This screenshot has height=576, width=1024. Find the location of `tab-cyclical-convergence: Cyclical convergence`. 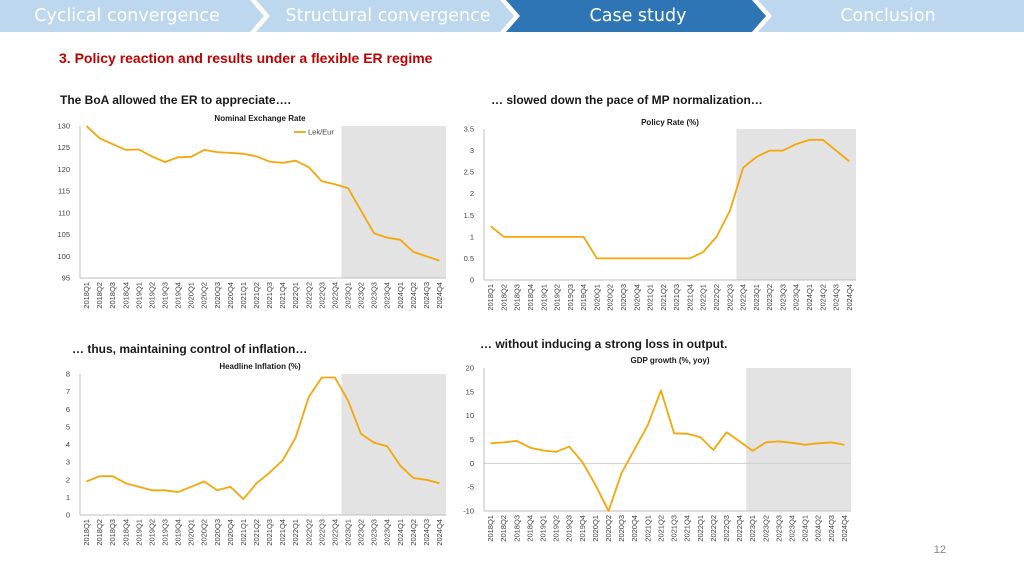

tab-cyclical-convergence: Cyclical convergence is located at coordinates (127, 16).